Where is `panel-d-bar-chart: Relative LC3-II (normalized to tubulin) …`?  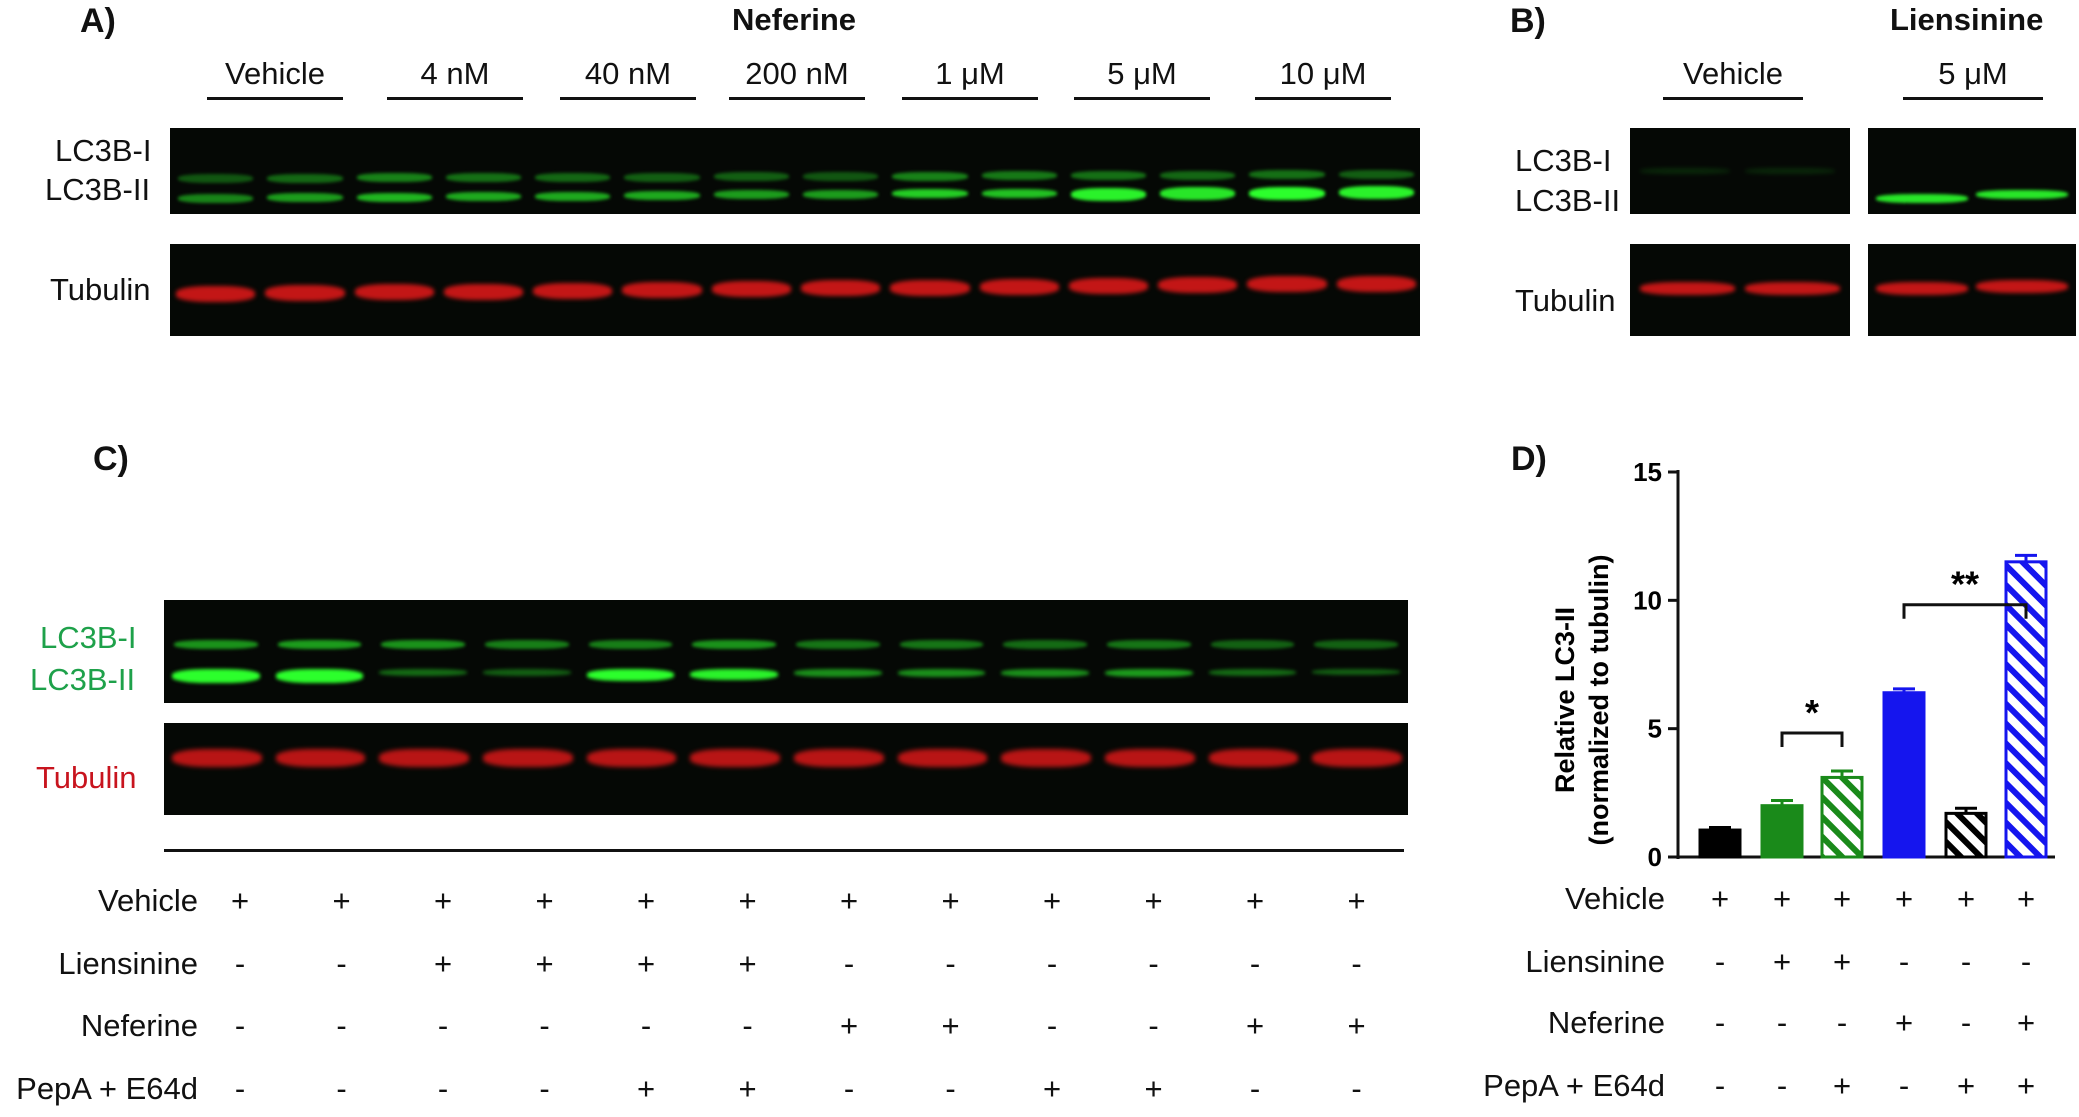 panel-d-bar-chart: Relative LC3-II (normalized to tubulin) … is located at coordinates (1802, 663).